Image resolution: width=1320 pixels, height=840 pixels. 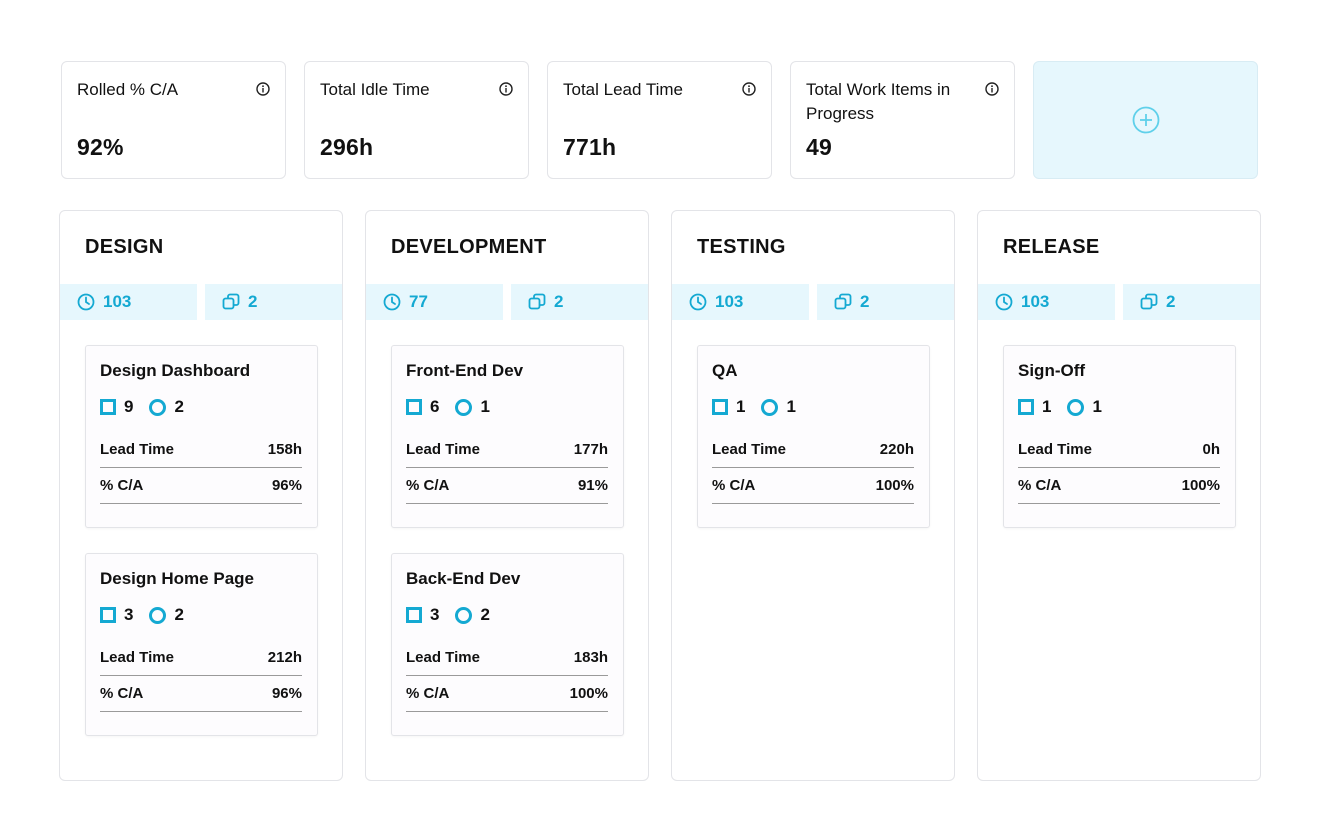 What do you see at coordinates (1119, 436) in the screenshot?
I see `work-card-sign-off: Sign-Off 1 1 Lead Time 0h % C/A 100%` at bounding box center [1119, 436].